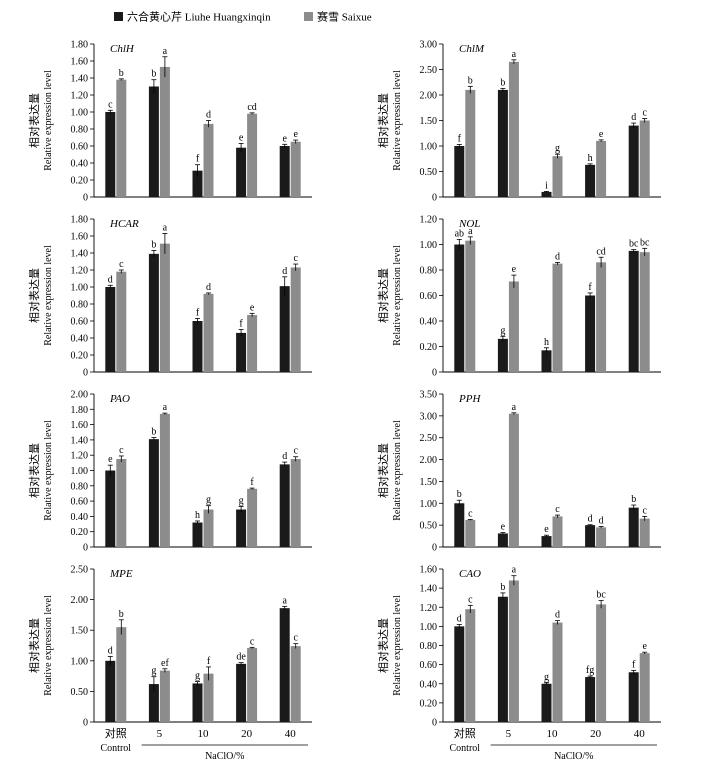 The image size is (705, 780). Describe the element at coordinates (118, 16) in the screenshot. I see `legend-swatch-liuhe` at that location.